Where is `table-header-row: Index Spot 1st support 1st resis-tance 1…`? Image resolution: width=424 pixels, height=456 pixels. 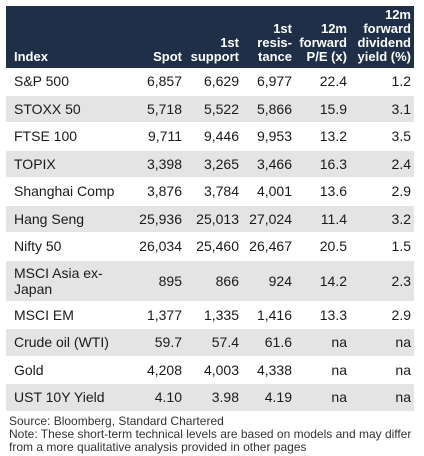 table-header-row: Index Spot 1st support 1st resis-tance 1… is located at coordinates (210, 37).